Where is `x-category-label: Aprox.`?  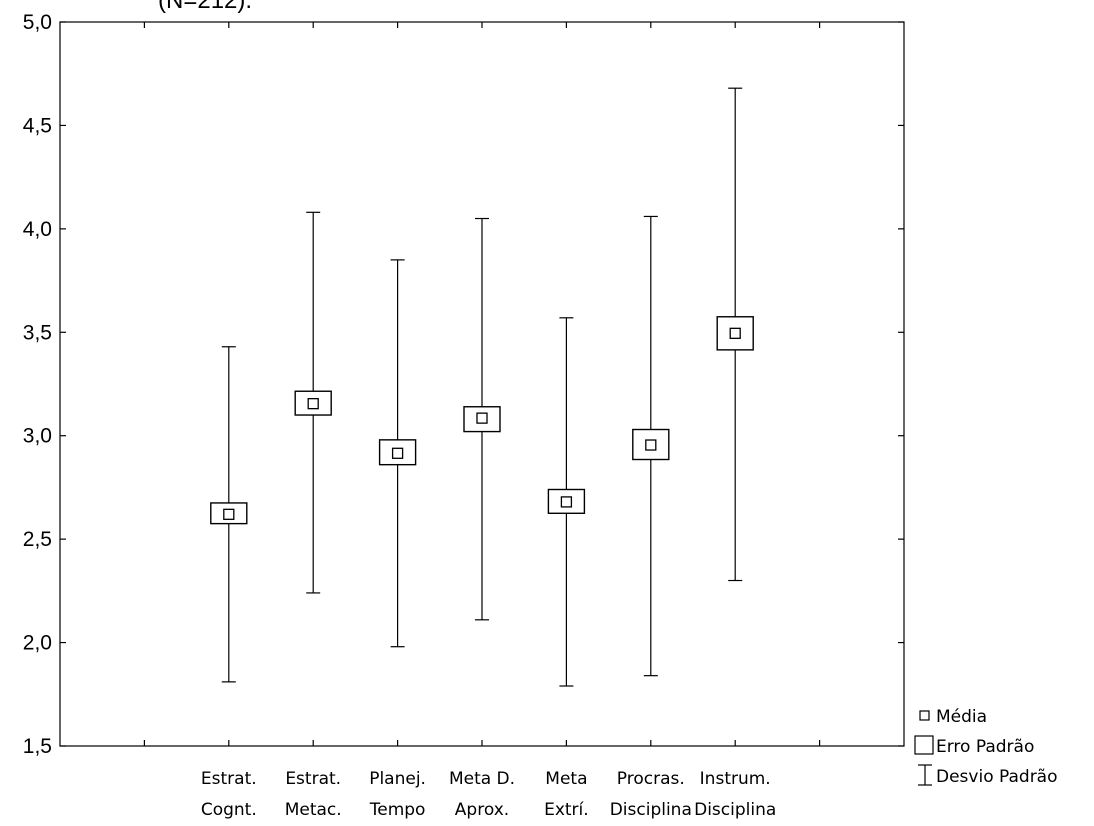
x-category-label: Aprox. is located at coordinates (482, 810).